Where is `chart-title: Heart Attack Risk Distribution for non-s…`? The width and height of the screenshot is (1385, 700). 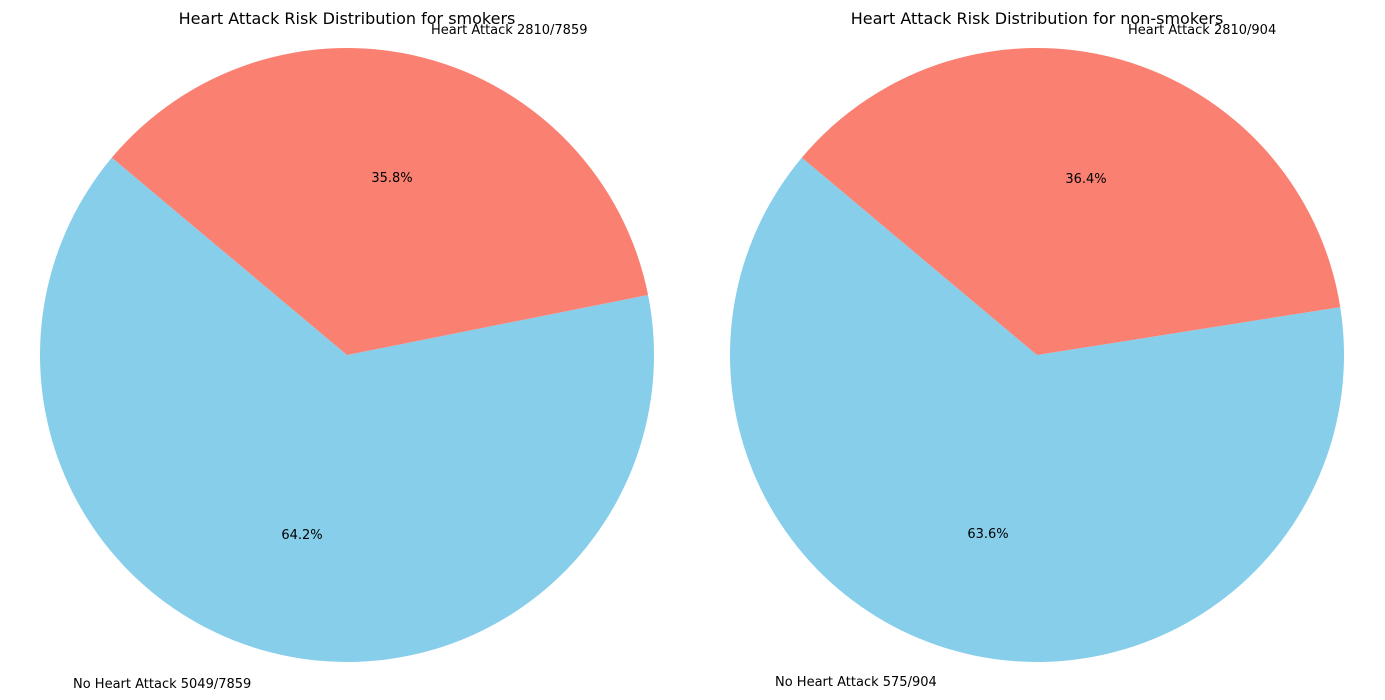
chart-title: Heart Attack Risk Distribution for non-s… is located at coordinates (1037, 18).